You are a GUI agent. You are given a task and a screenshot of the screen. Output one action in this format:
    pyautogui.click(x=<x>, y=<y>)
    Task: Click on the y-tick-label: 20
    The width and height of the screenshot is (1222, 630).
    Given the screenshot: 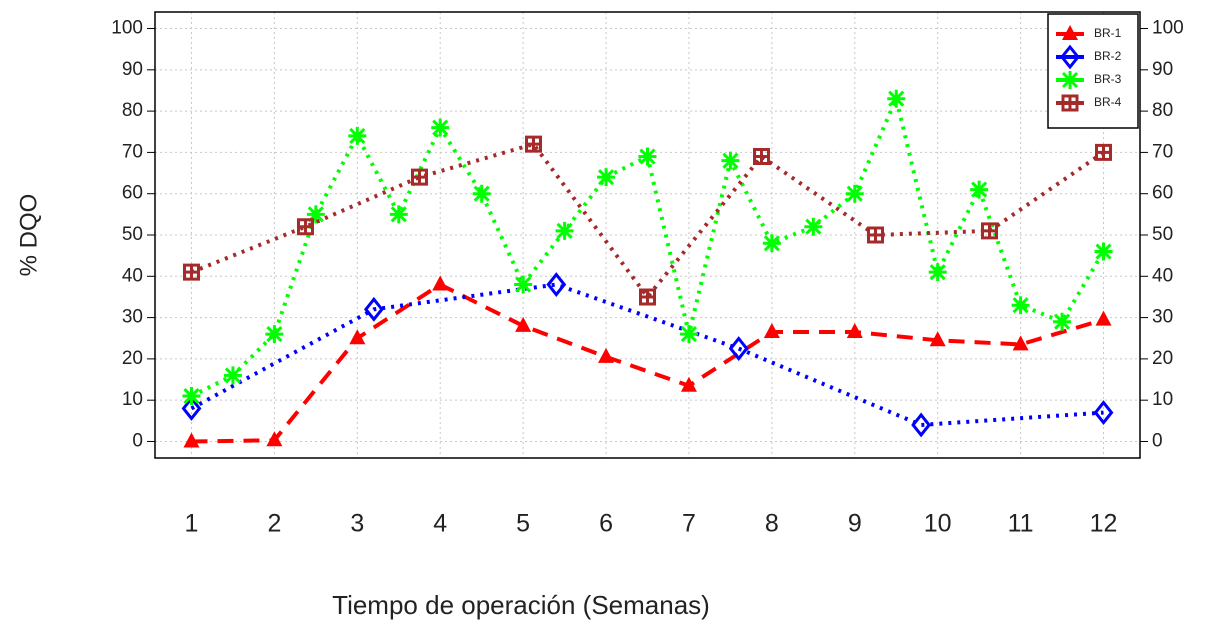 What is the action you would take?
    pyautogui.click(x=132, y=358)
    